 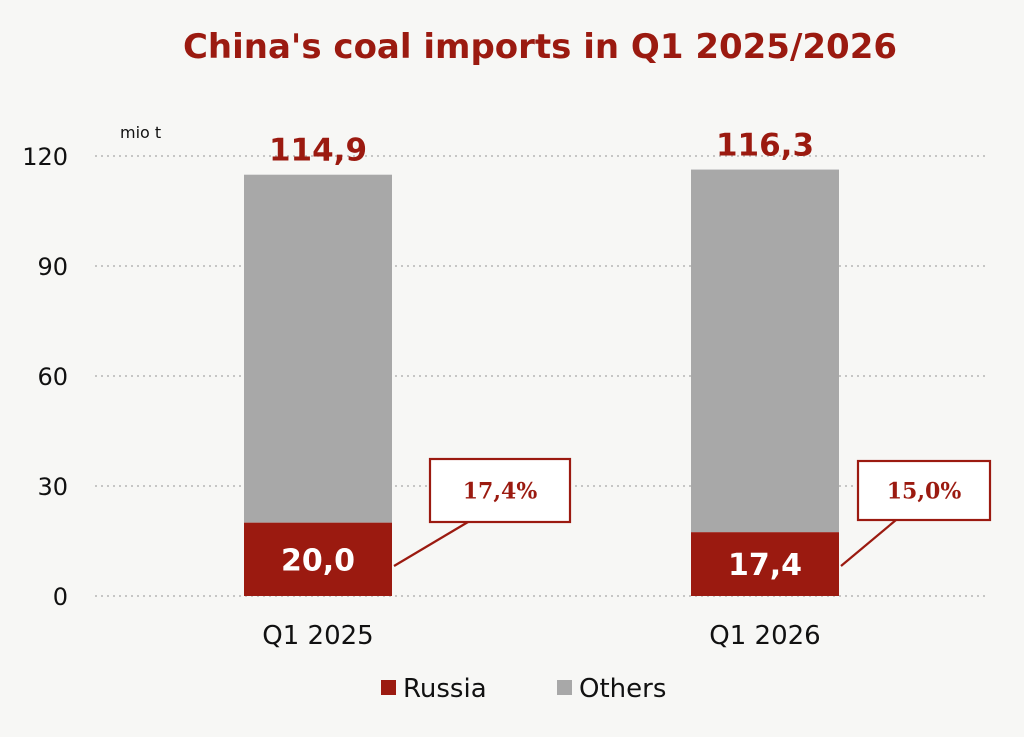 What do you see at coordinates (445, 689) in the screenshot?
I see `legend-label-russia: Russia` at bounding box center [445, 689].